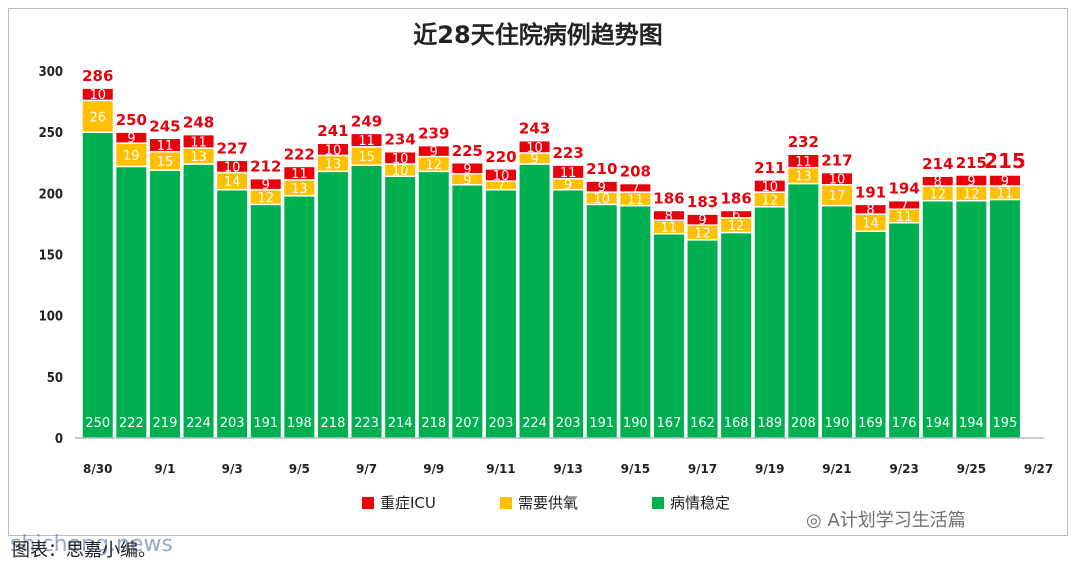 The height and width of the screenshot is (568, 1080). Describe the element at coordinates (870, 423) in the screenshot. I see `segment-label: 169` at that location.